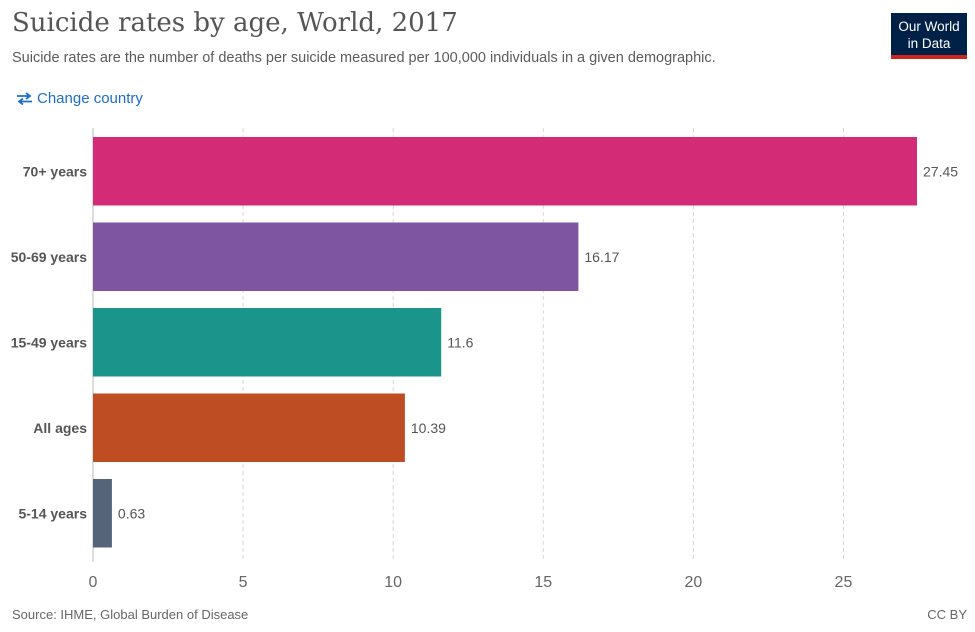  I want to click on x-tick-label: 20, so click(693, 582).